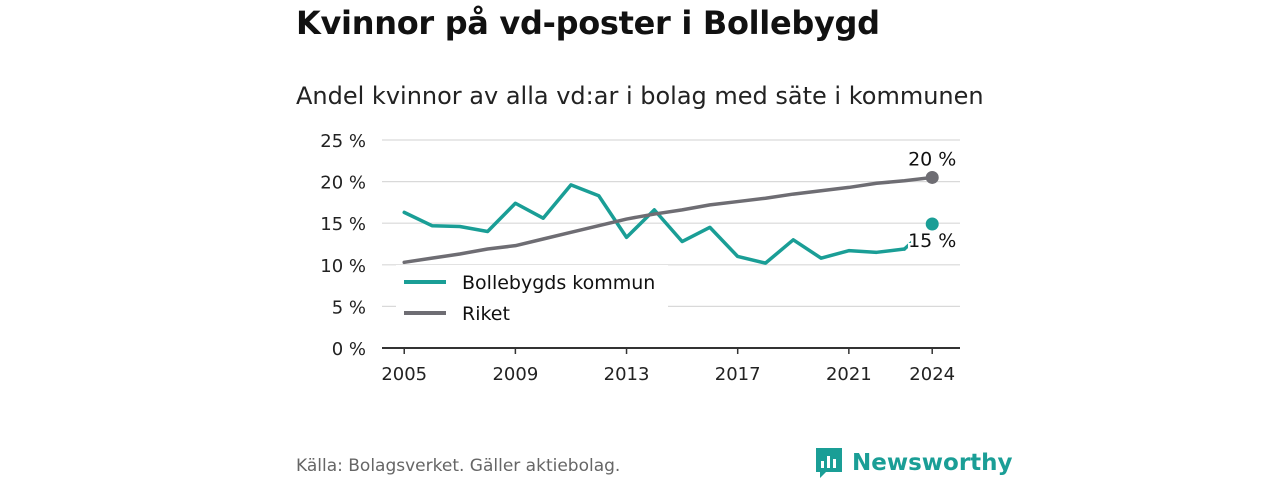 The height and width of the screenshot is (480, 1280). I want to click on y-tick-label: 15 %, so click(343, 224).